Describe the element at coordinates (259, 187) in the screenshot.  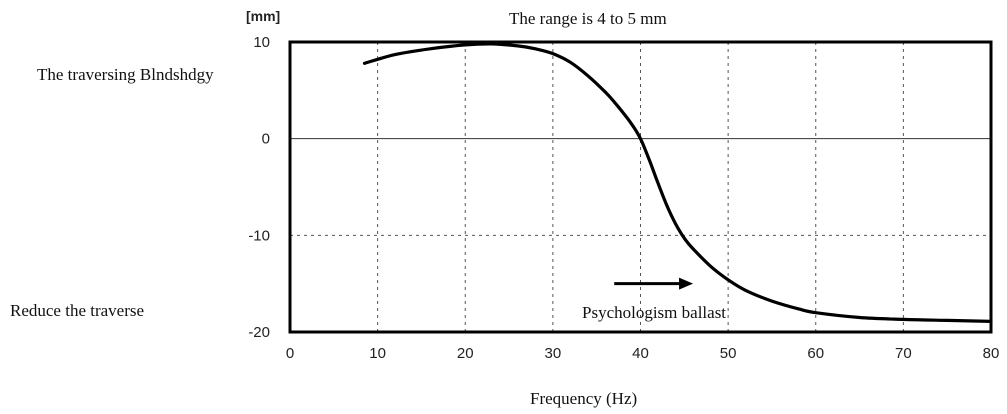
I see `y-tick-labels: 10 0 -10 -20` at that location.